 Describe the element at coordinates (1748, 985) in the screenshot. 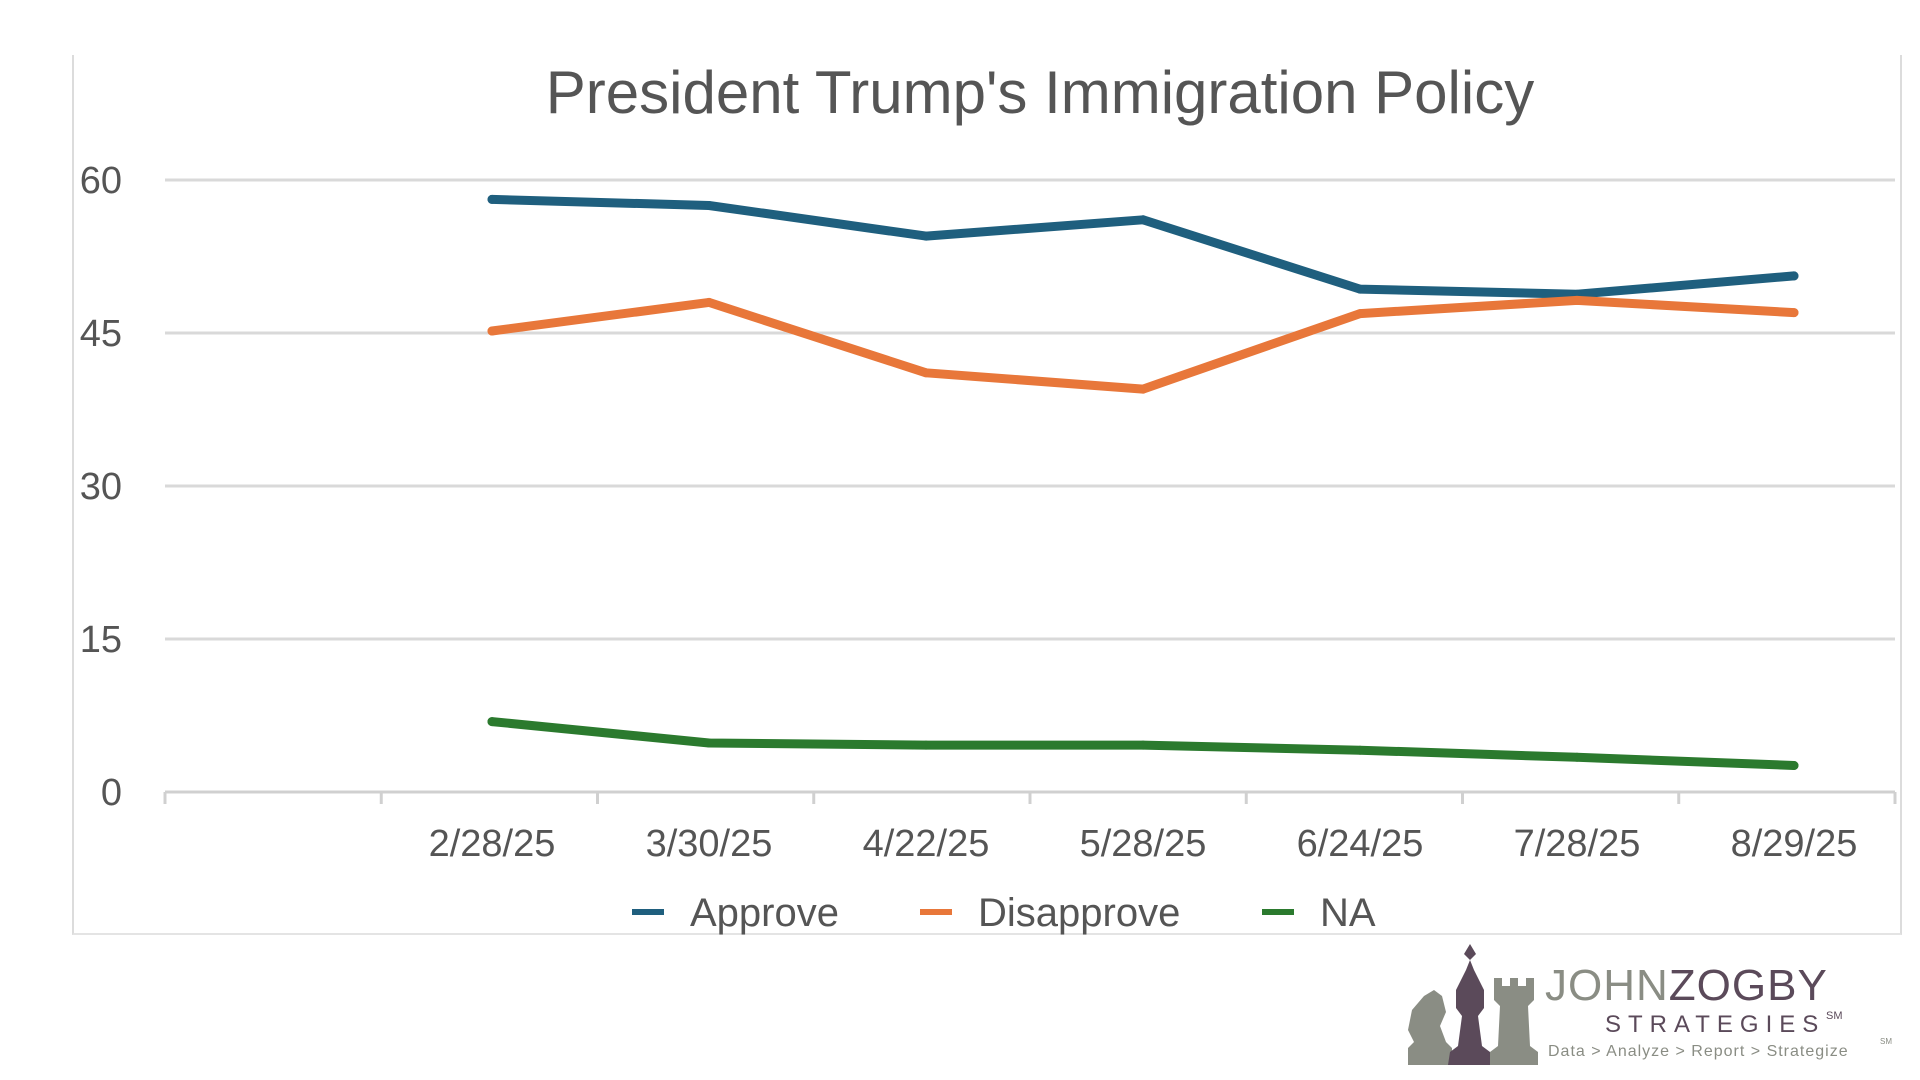

I see `logo-name-last: ZOGBY` at that location.